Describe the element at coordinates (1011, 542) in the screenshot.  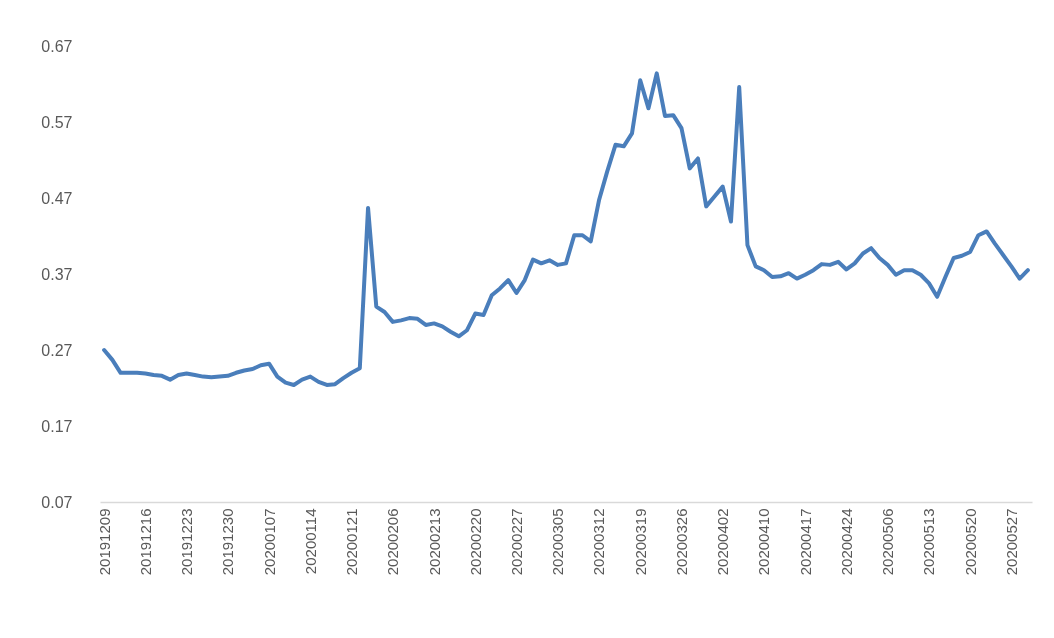
I see `x-tick-label: 20200527` at that location.